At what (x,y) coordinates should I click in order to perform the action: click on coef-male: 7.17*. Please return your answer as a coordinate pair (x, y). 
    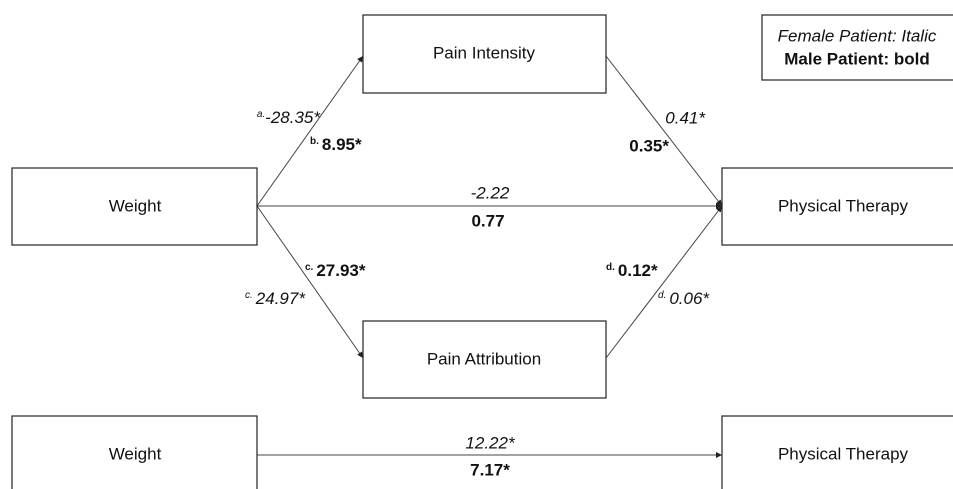
    Looking at the image, I should click on (490, 469).